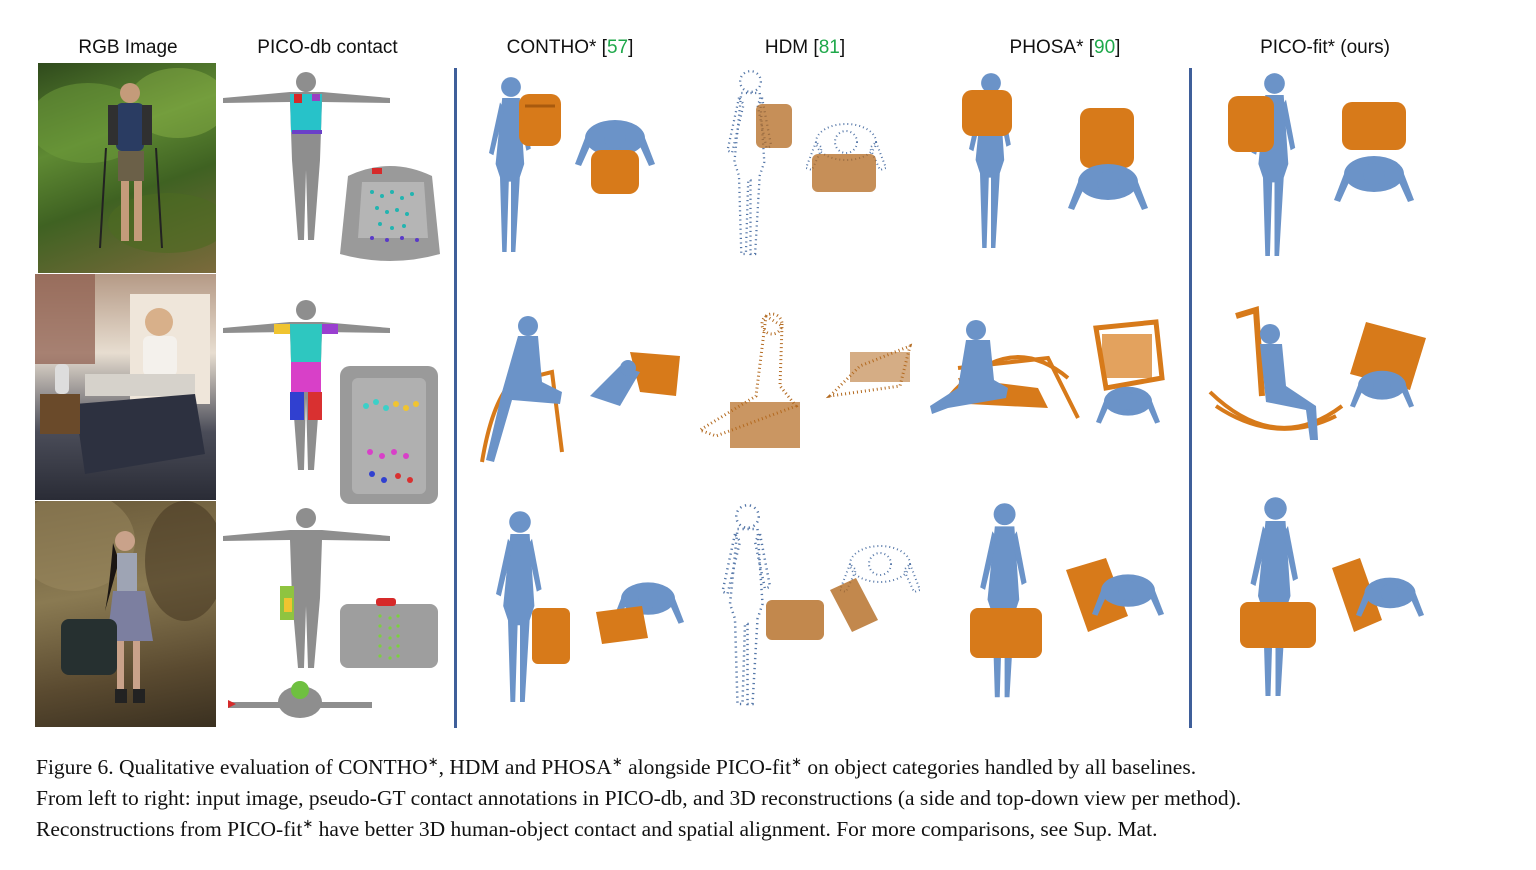 The height and width of the screenshot is (870, 1536). What do you see at coordinates (746, 165) in the screenshot?
I see `hdm-row1-side` at bounding box center [746, 165].